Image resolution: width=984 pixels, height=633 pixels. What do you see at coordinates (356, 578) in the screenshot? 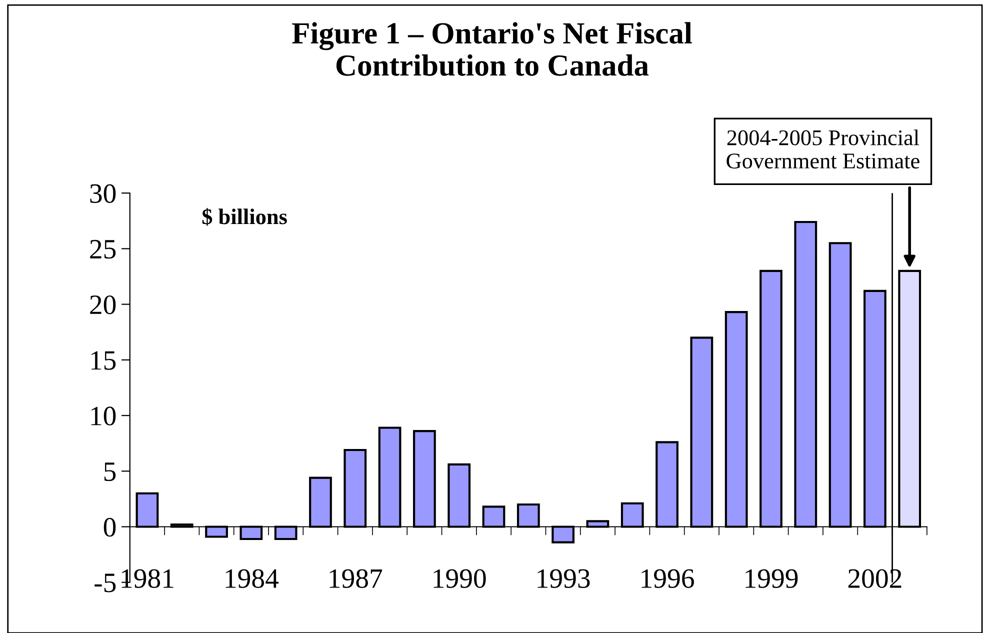
I see `x-tick-label: 1987` at bounding box center [356, 578].